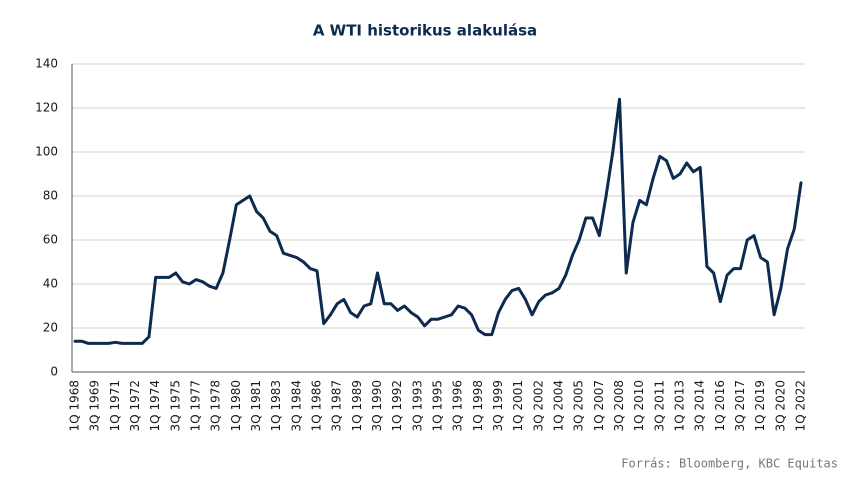 Image resolution: width=850 pixels, height=494 pixels. What do you see at coordinates (680, 405) in the screenshot?
I see `x-tick-label: 1Q 2013` at bounding box center [680, 405].